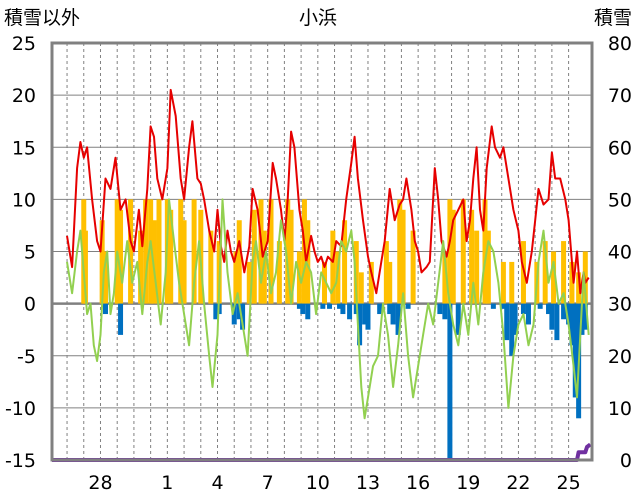 The width and height of the screenshot is (636, 501). Describe the element at coordinates (167, 483) in the screenshot. I see `x-tick-label: 1` at that location.